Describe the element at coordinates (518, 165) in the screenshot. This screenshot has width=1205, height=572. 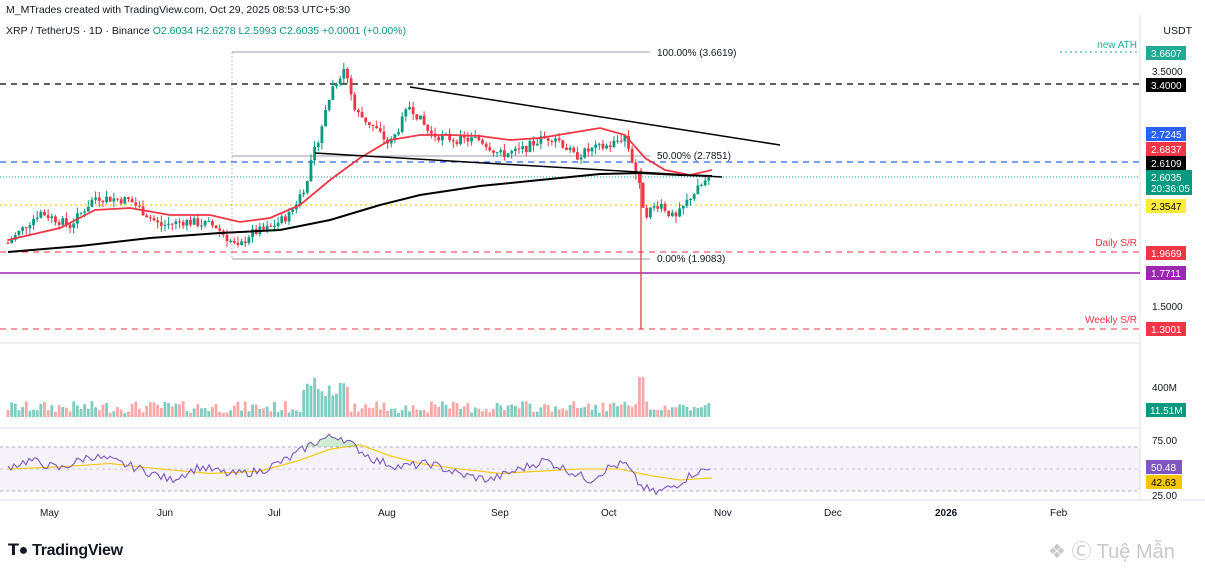
I see `trendline-lower` at that location.